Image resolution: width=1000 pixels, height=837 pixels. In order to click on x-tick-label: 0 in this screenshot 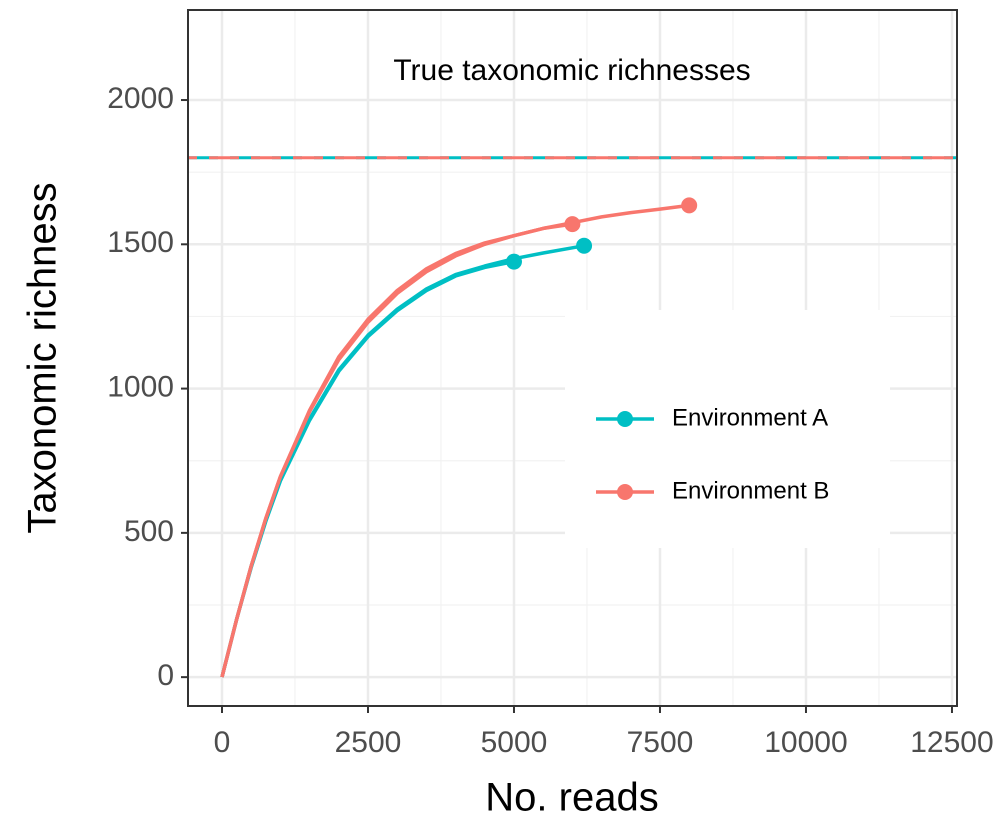, I will do `click(222, 742)`.